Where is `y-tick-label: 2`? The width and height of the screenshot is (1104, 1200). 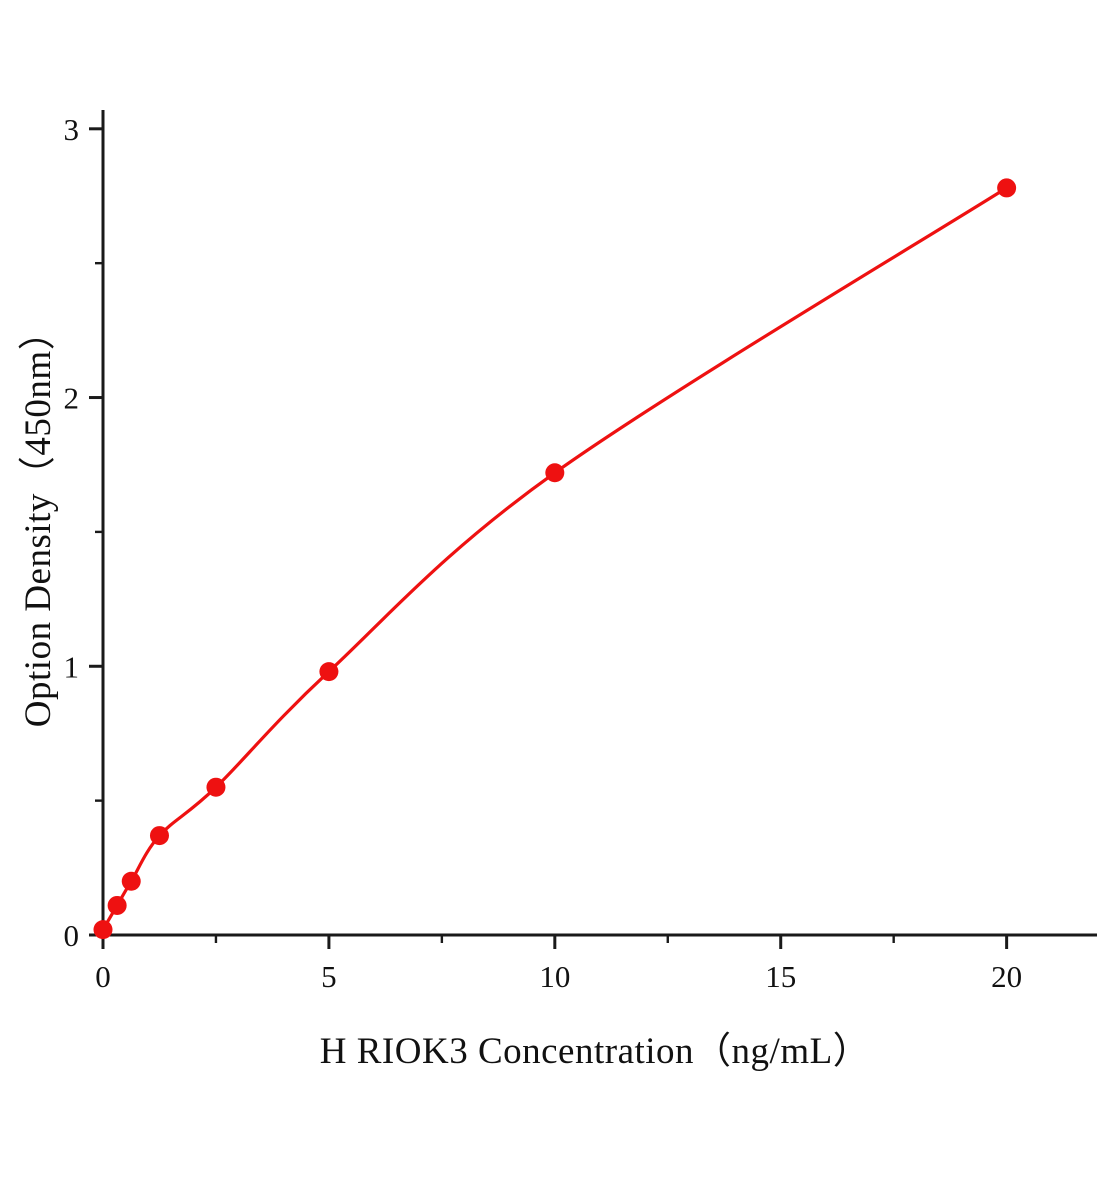 y-tick-label: 2 is located at coordinates (72, 398).